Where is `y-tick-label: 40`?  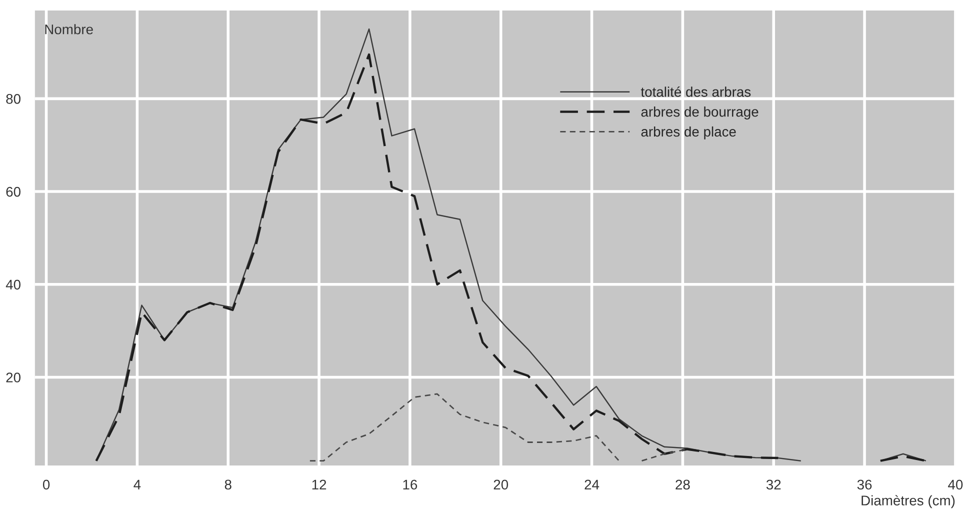
y-tick-label: 40 is located at coordinates (13, 285).